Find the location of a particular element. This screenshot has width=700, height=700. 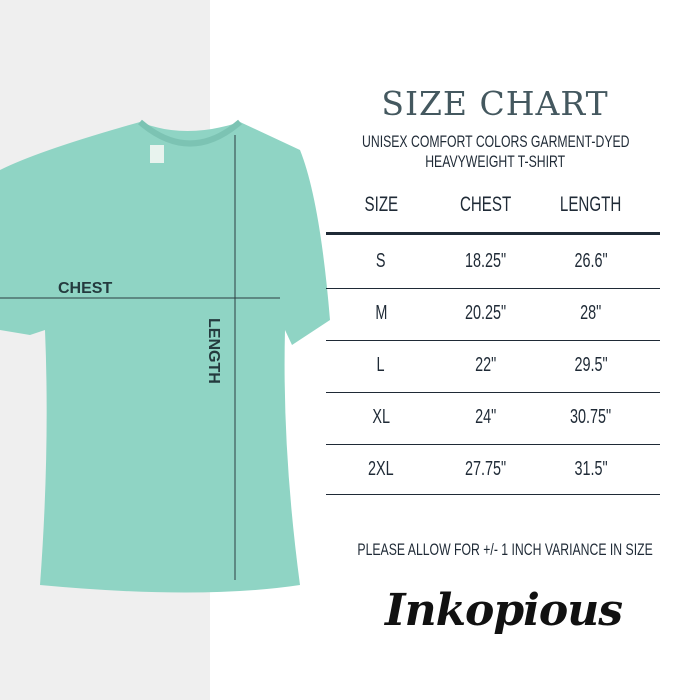

header-length: LENGTH is located at coordinates (591, 204).